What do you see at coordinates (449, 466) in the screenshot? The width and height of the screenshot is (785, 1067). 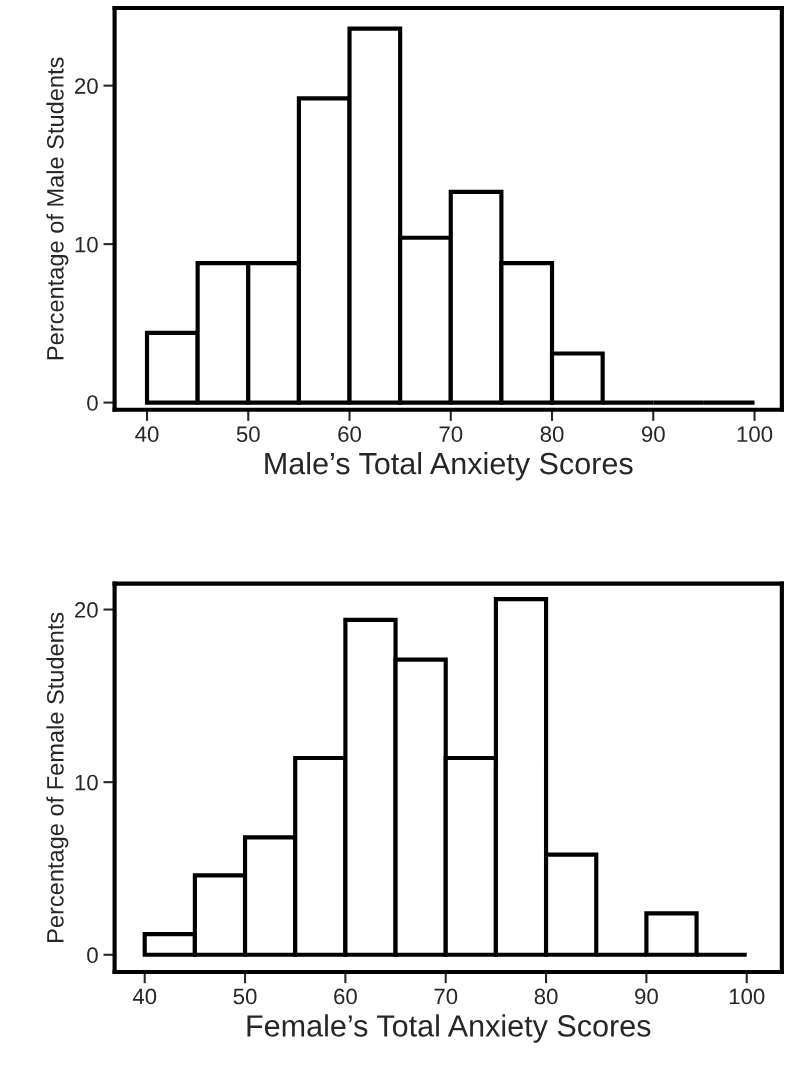 I see `x-axis-title: Male’s Total Anxiety Scores` at bounding box center [449, 466].